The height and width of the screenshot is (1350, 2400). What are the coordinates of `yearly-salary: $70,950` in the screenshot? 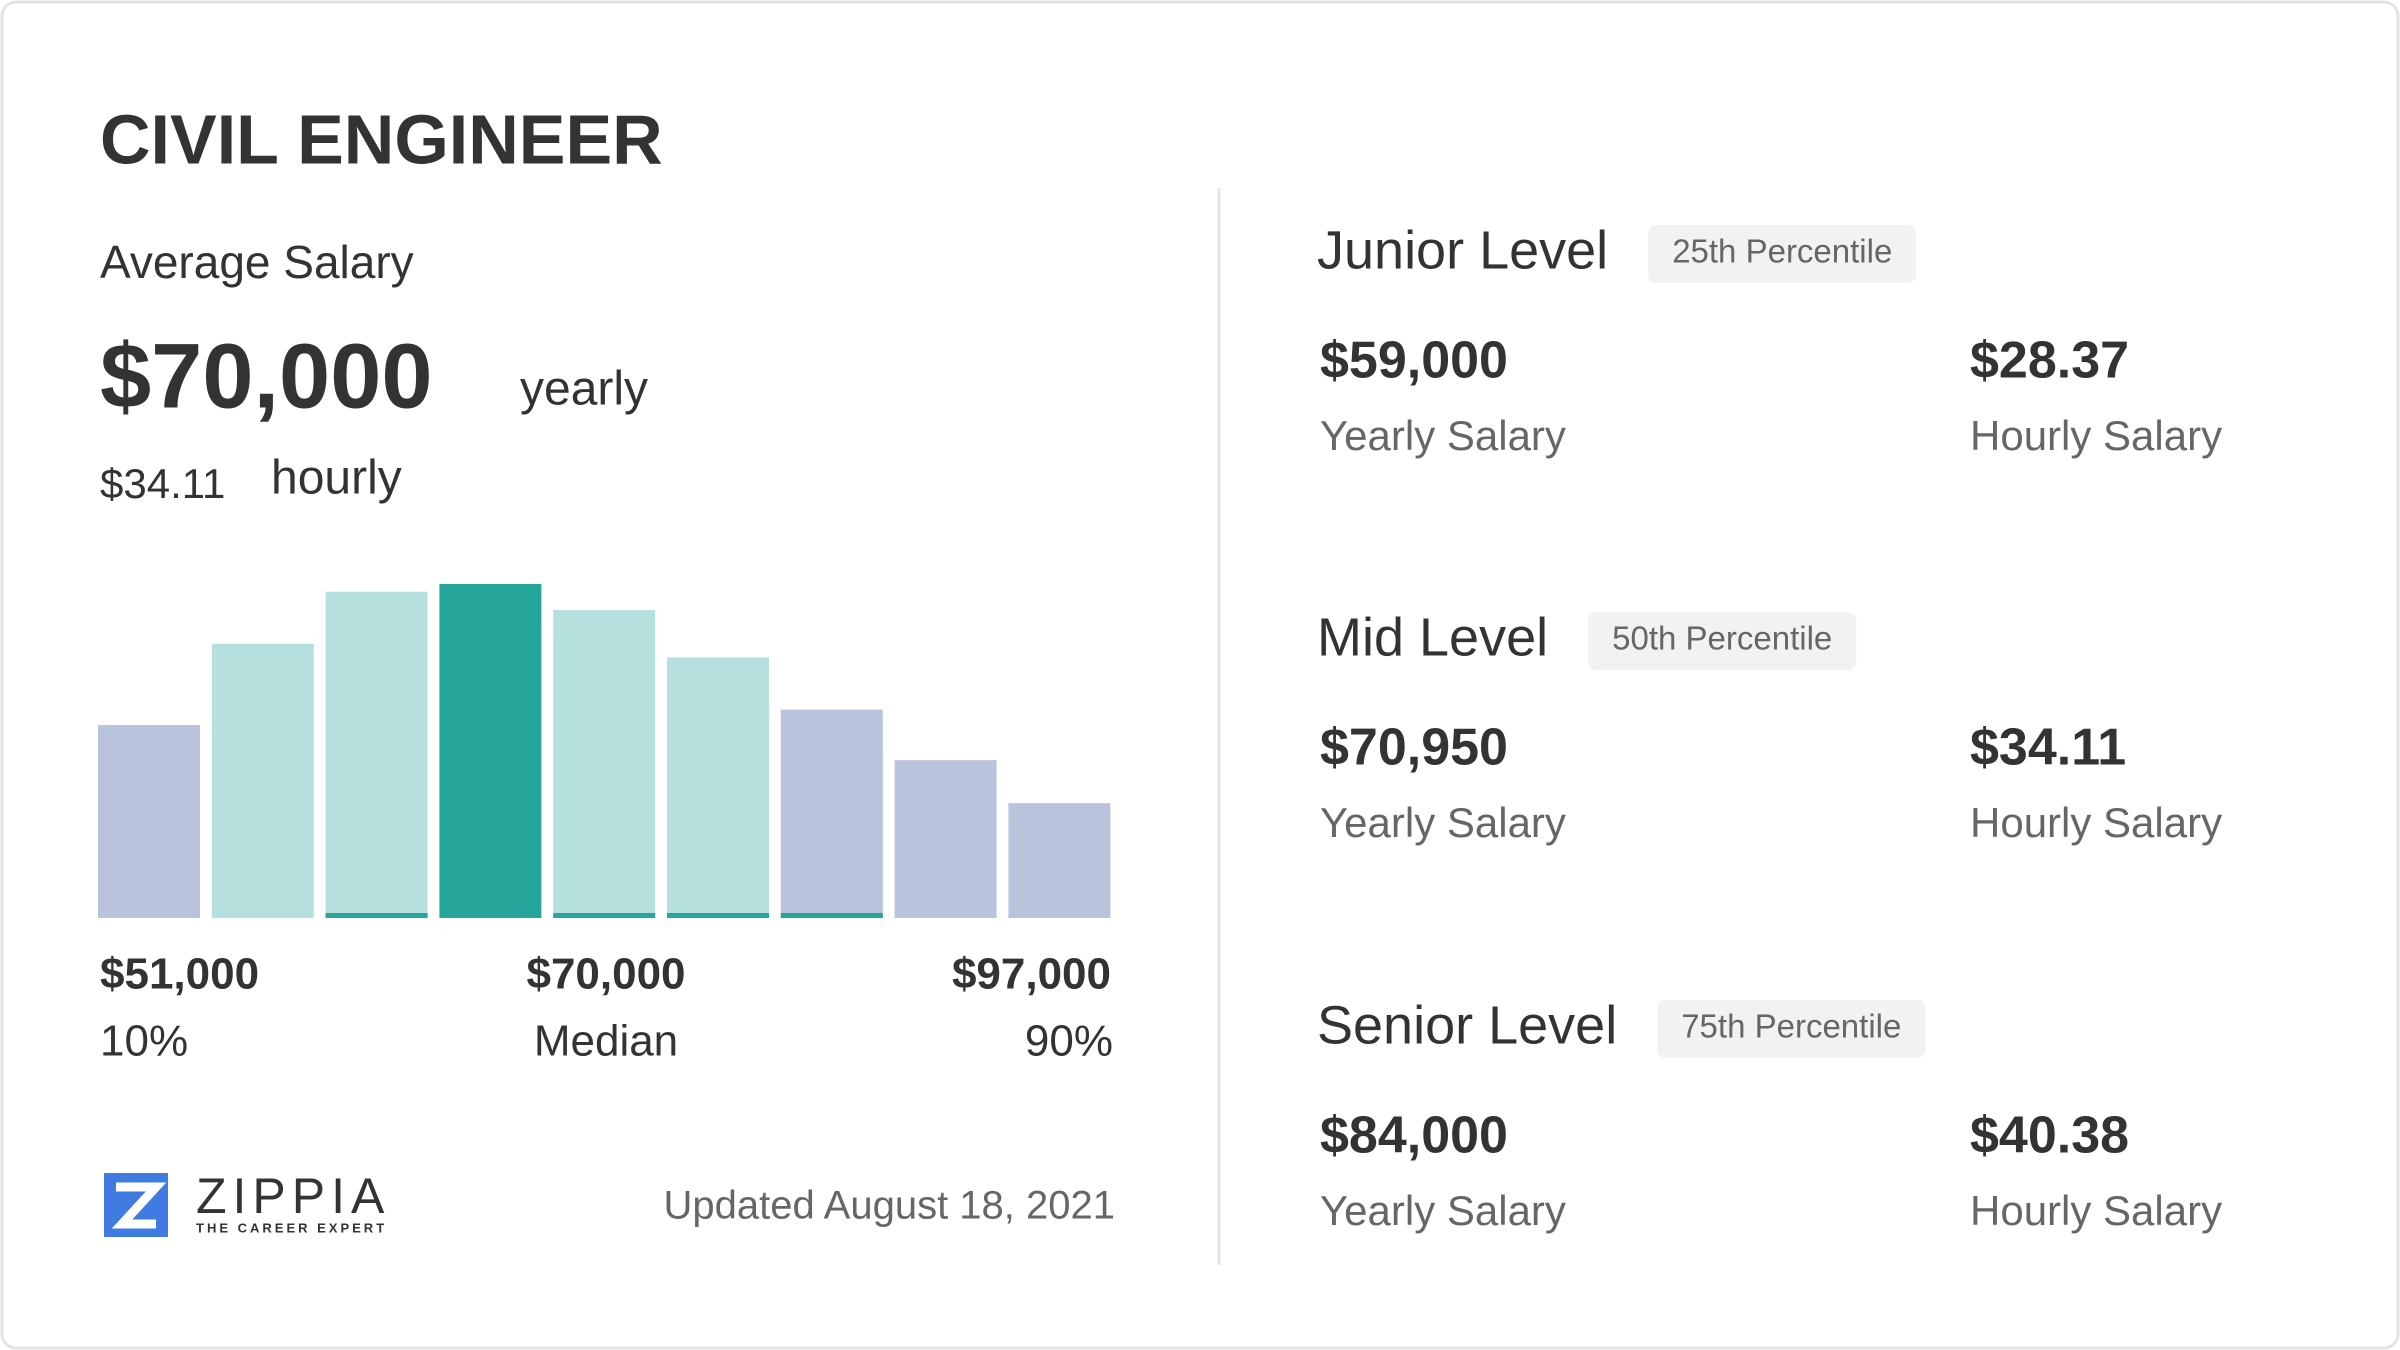 It's located at (1414, 748).